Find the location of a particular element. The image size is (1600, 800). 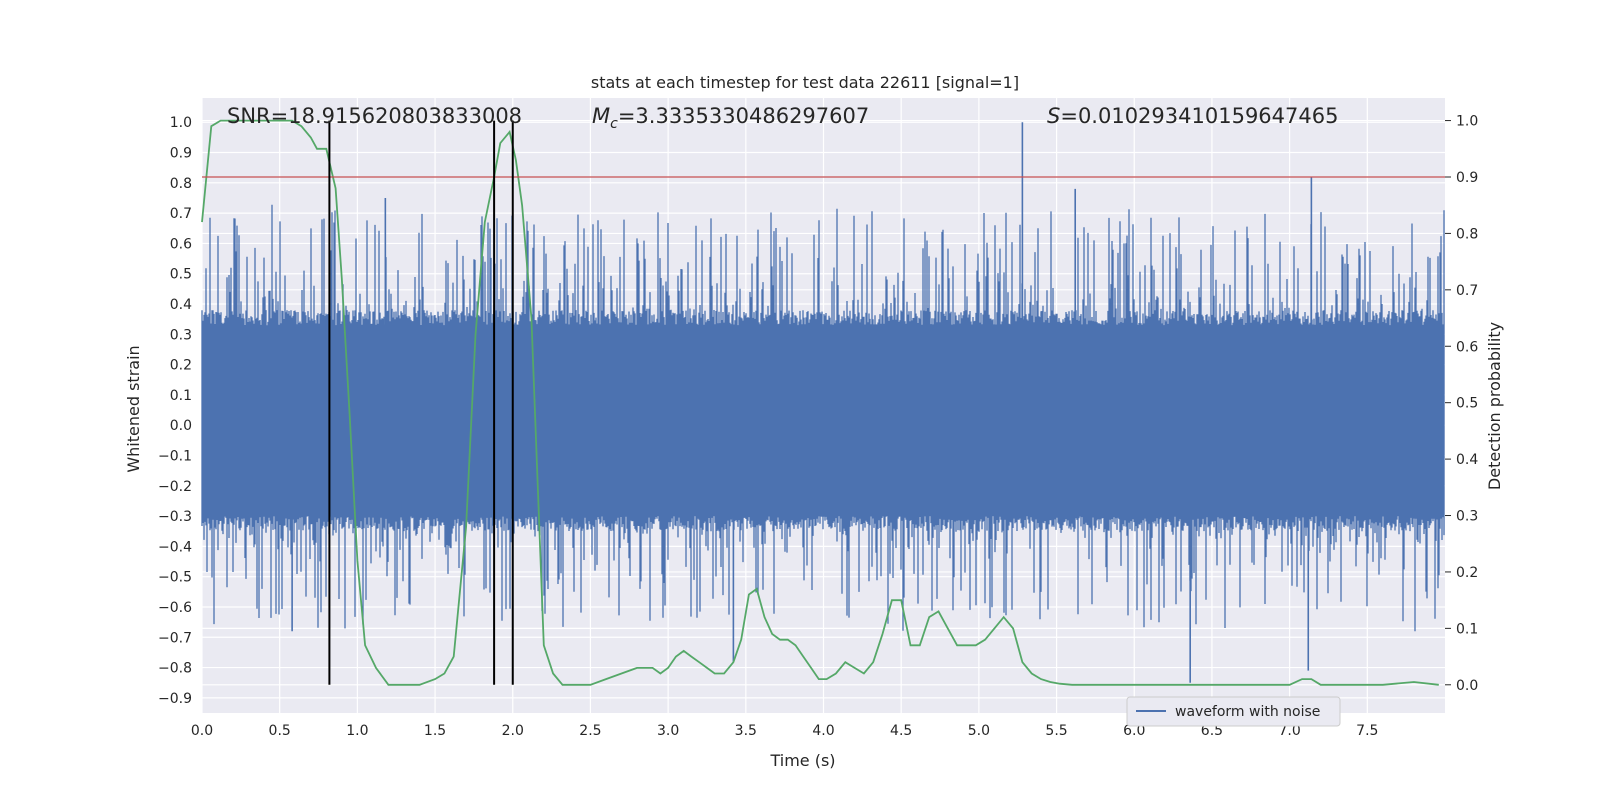

legend-box is located at coordinates (1233, 711).